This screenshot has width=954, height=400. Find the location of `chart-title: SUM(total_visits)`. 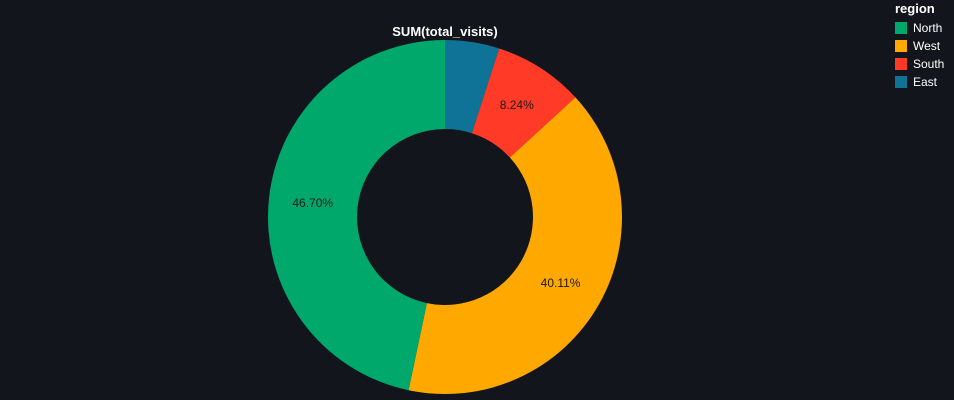

chart-title: SUM(total_visits) is located at coordinates (444, 31).